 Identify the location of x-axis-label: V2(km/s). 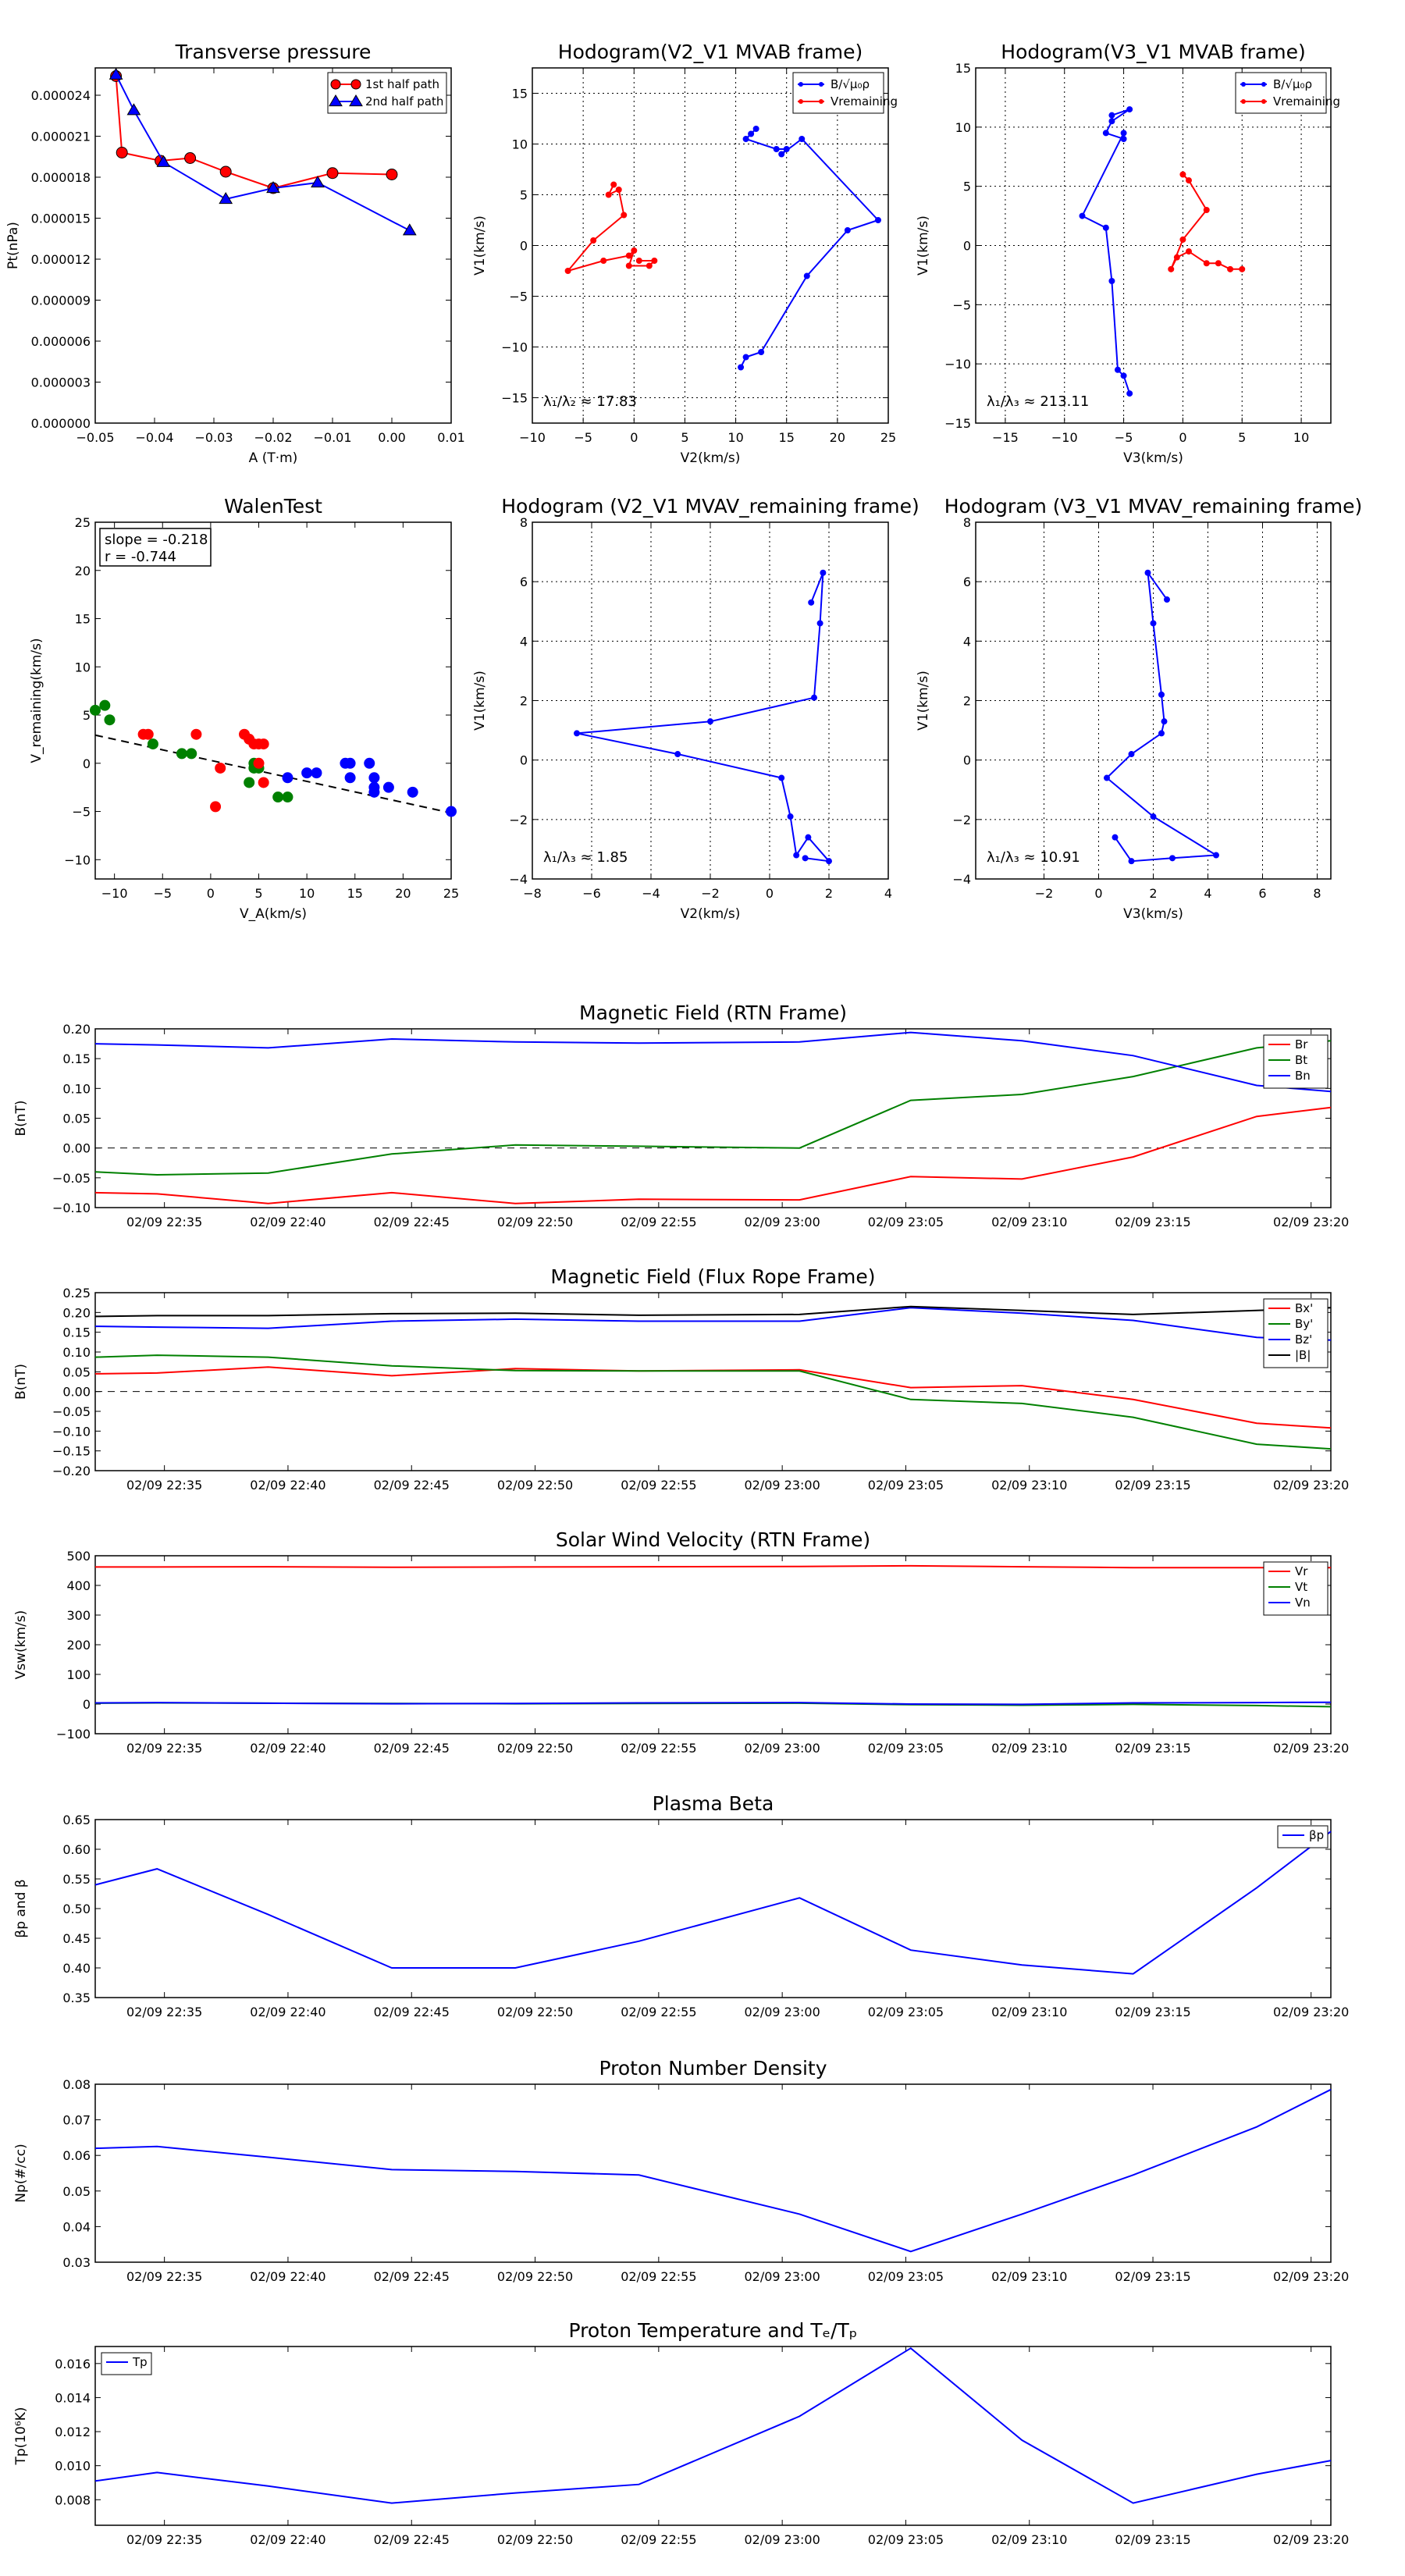
(711, 458).